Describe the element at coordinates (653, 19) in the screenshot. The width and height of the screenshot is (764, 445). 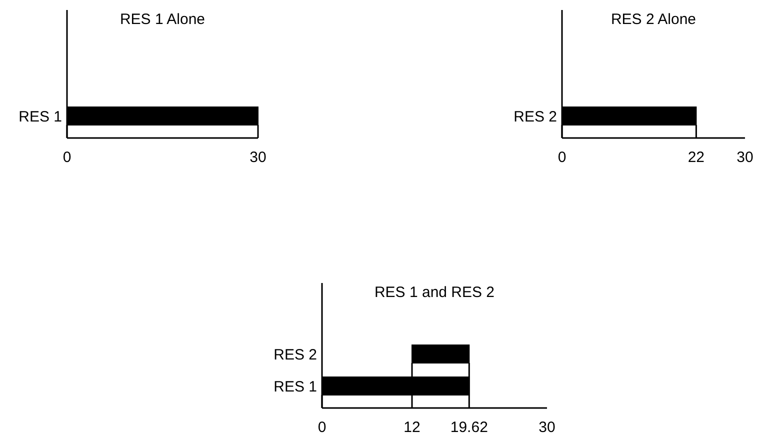
I see `chart-title: RES 2 Alone` at that location.